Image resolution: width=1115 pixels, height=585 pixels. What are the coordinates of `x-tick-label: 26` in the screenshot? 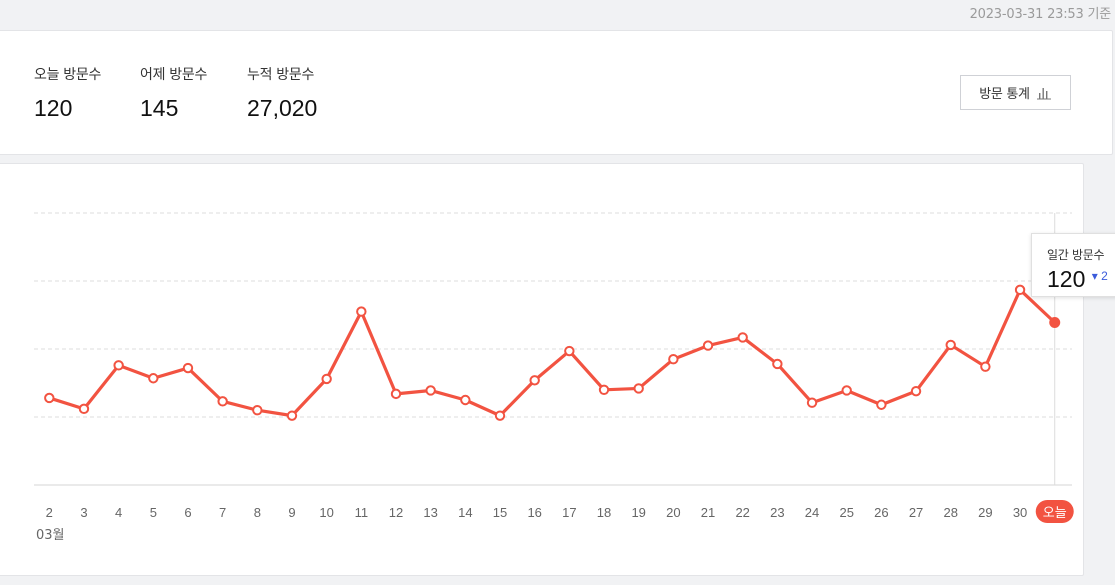 It's located at (881, 512).